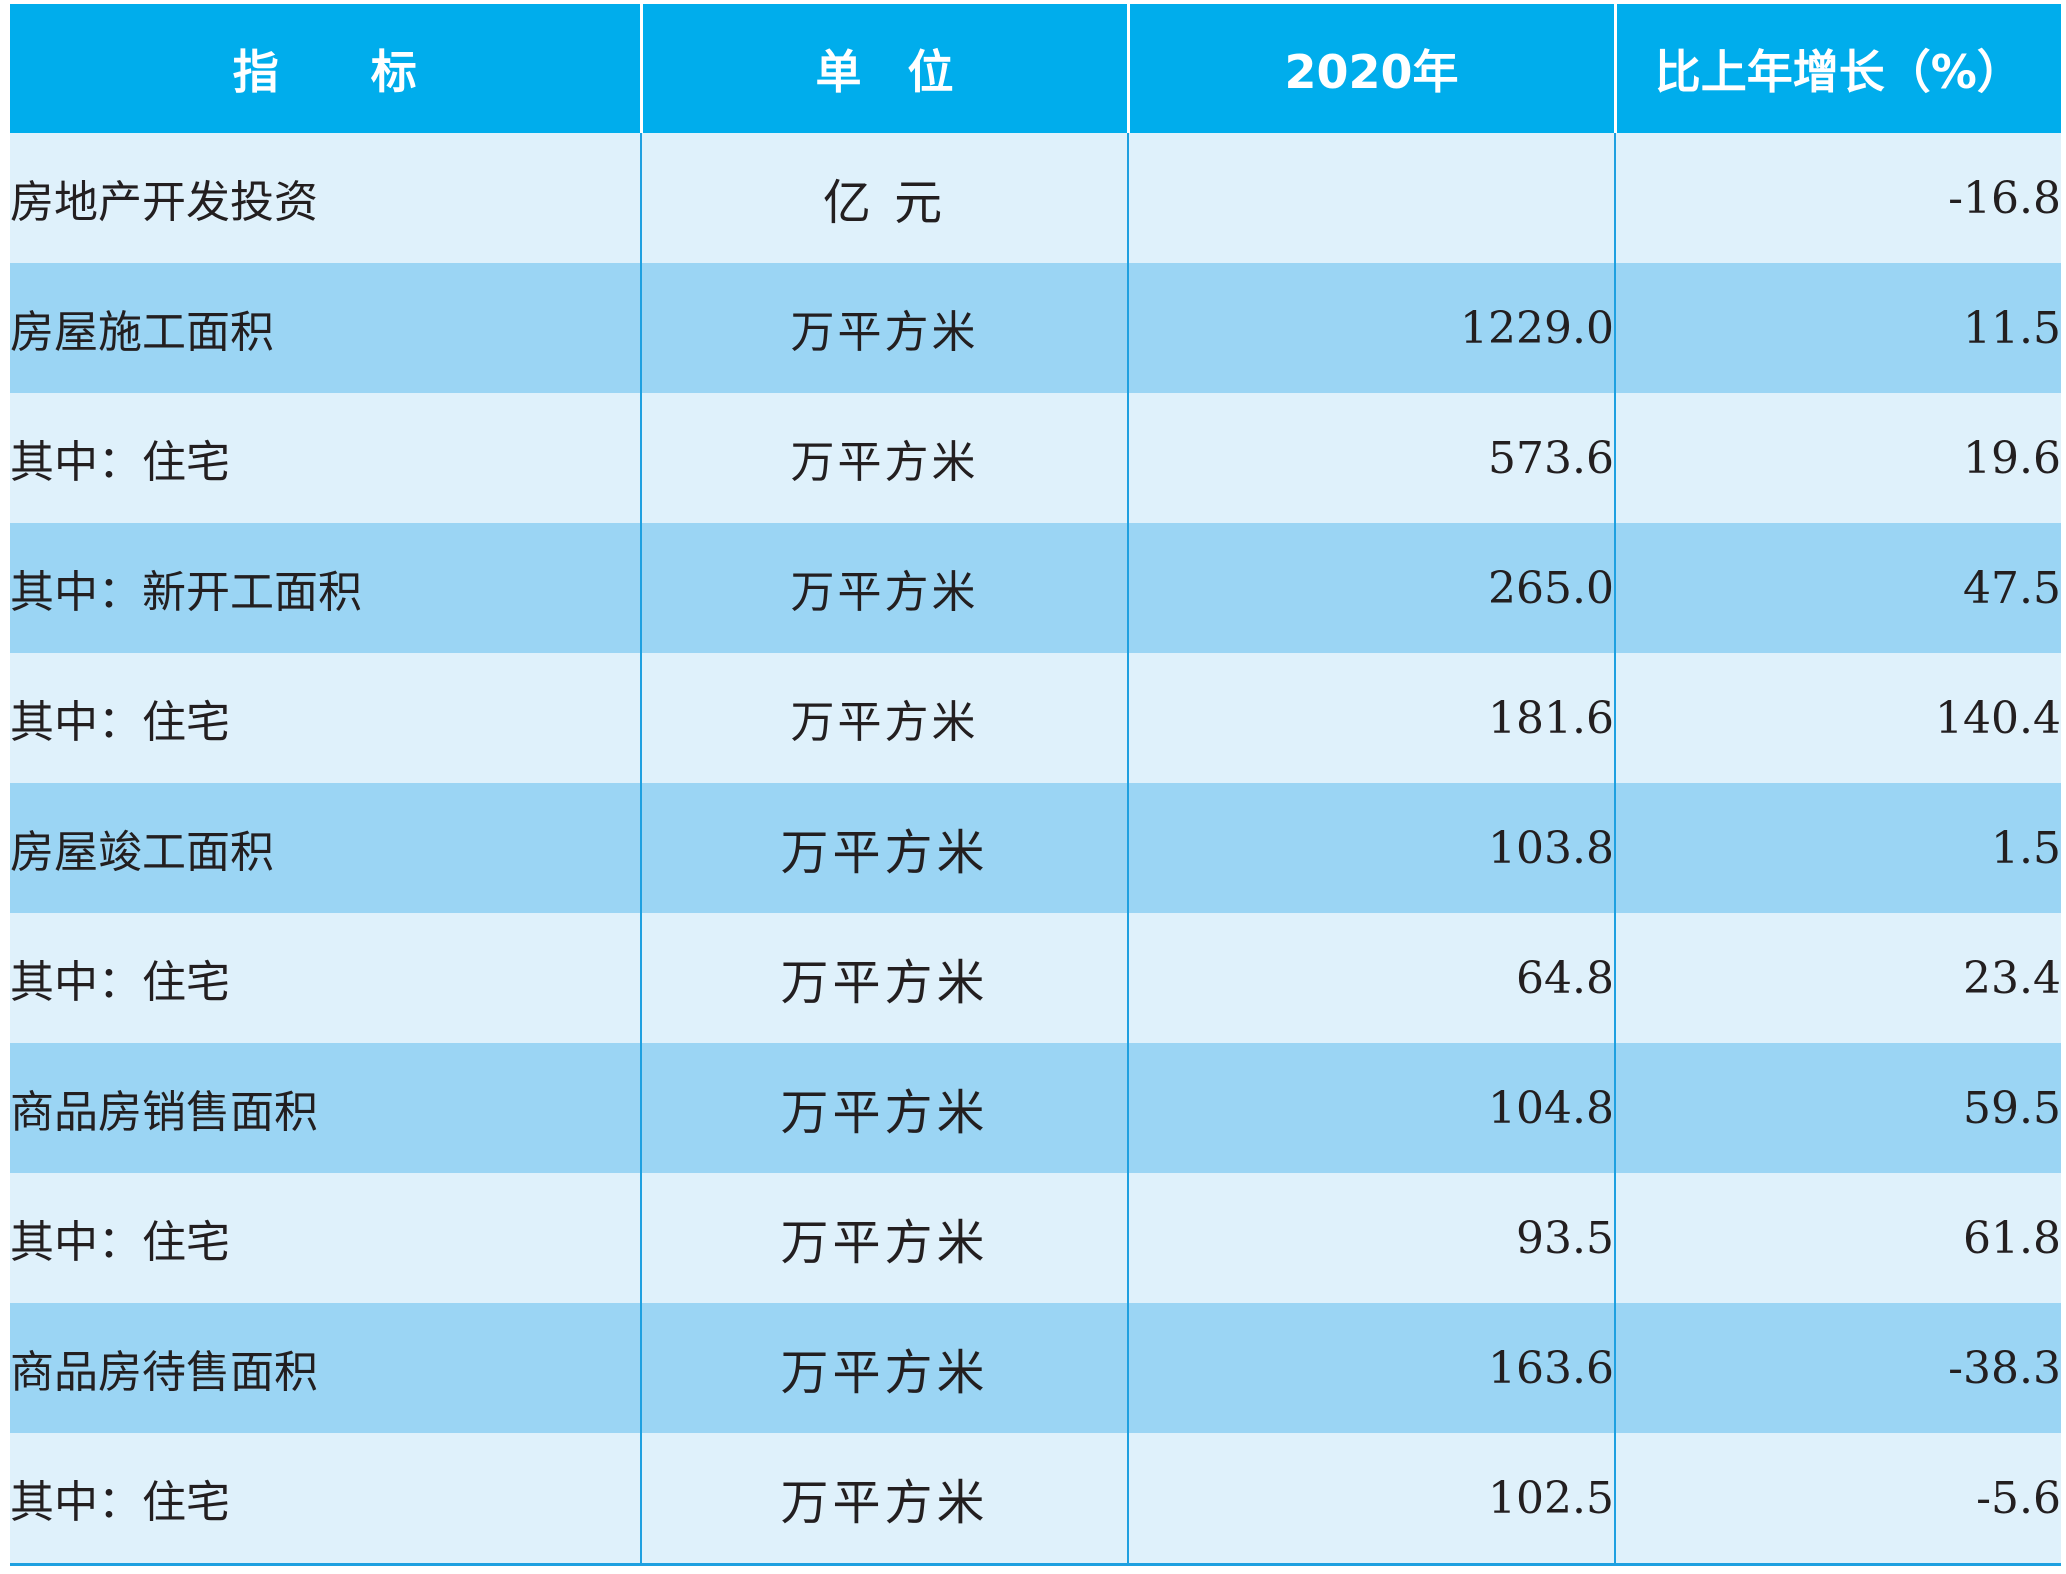  What do you see at coordinates (1838, 1108) in the screenshot?
I see `growth-cell: 59.5` at bounding box center [1838, 1108].